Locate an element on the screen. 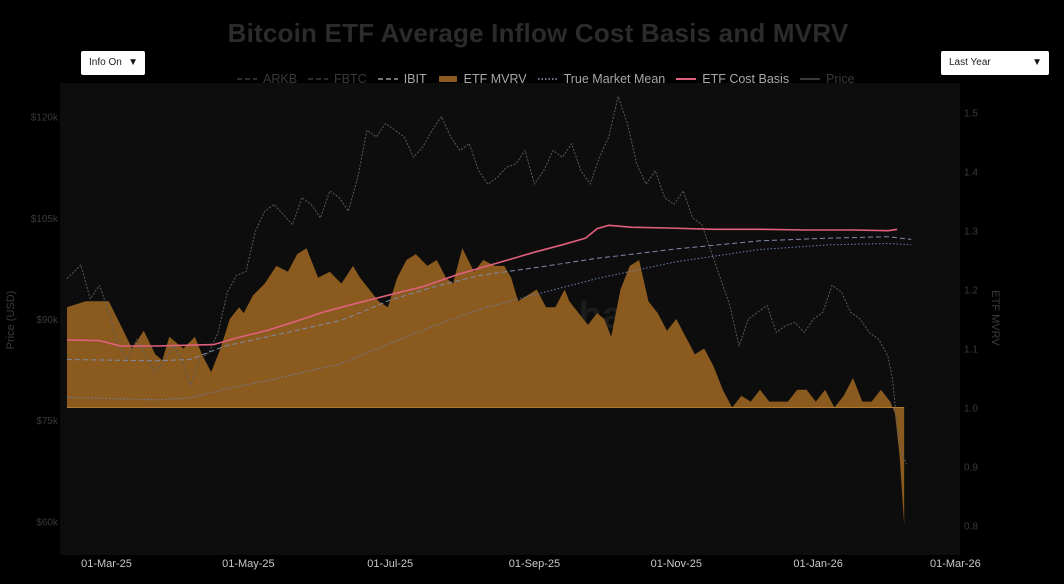  legend-item: Price is located at coordinates (827, 79).